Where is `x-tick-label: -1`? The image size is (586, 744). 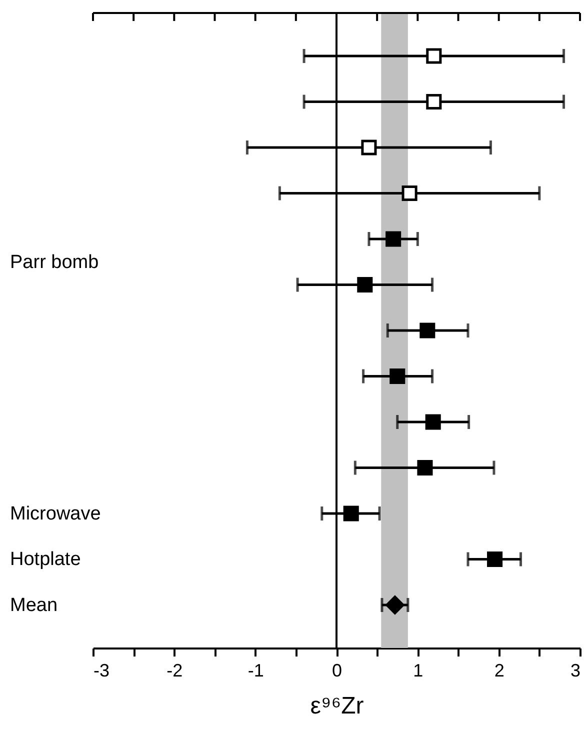
x-tick-label: -1 is located at coordinates (256, 670).